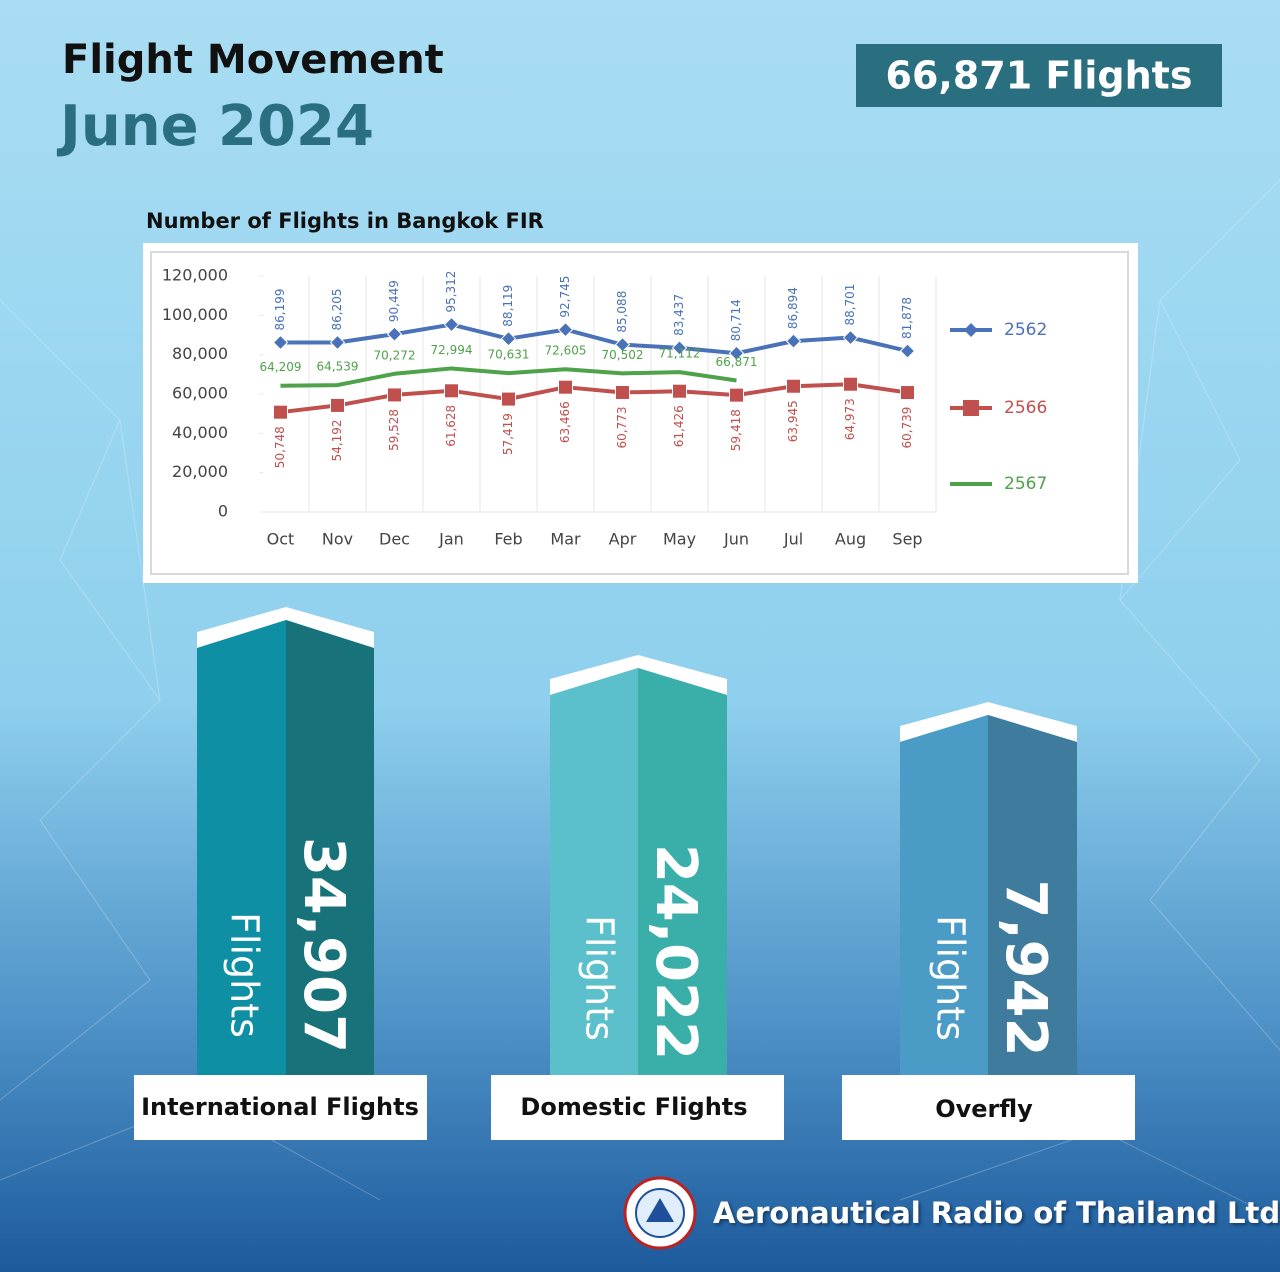  I want to click on y-tick-label: 20,000, so click(200, 471).